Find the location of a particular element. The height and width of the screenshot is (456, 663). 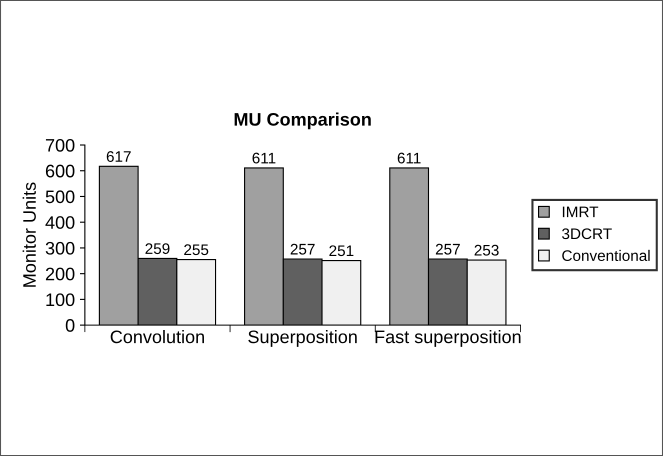

data-label: 251 is located at coordinates (341, 250).